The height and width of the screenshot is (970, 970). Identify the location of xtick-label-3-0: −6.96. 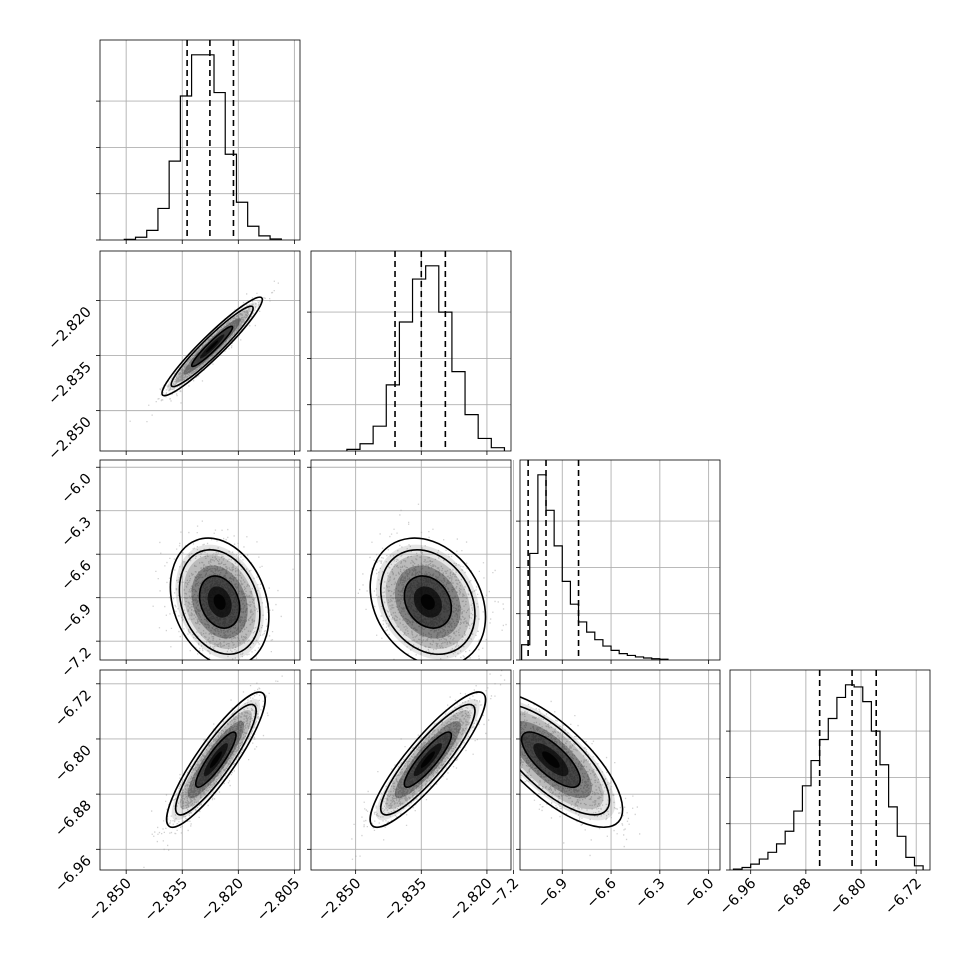
(738, 897).